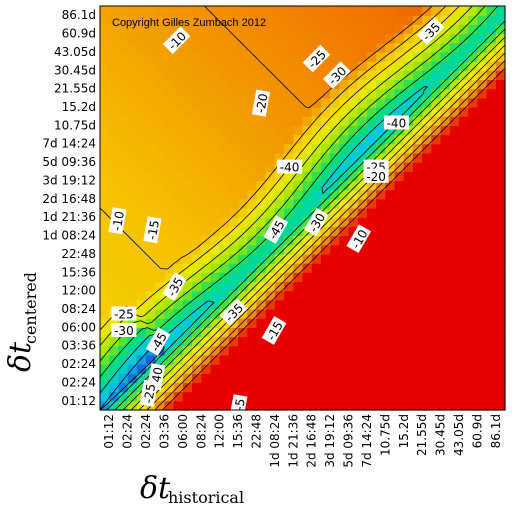 The image size is (512, 512). Describe the element at coordinates (153, 230) in the screenshot. I see `contour-label-text: -15` at that location.